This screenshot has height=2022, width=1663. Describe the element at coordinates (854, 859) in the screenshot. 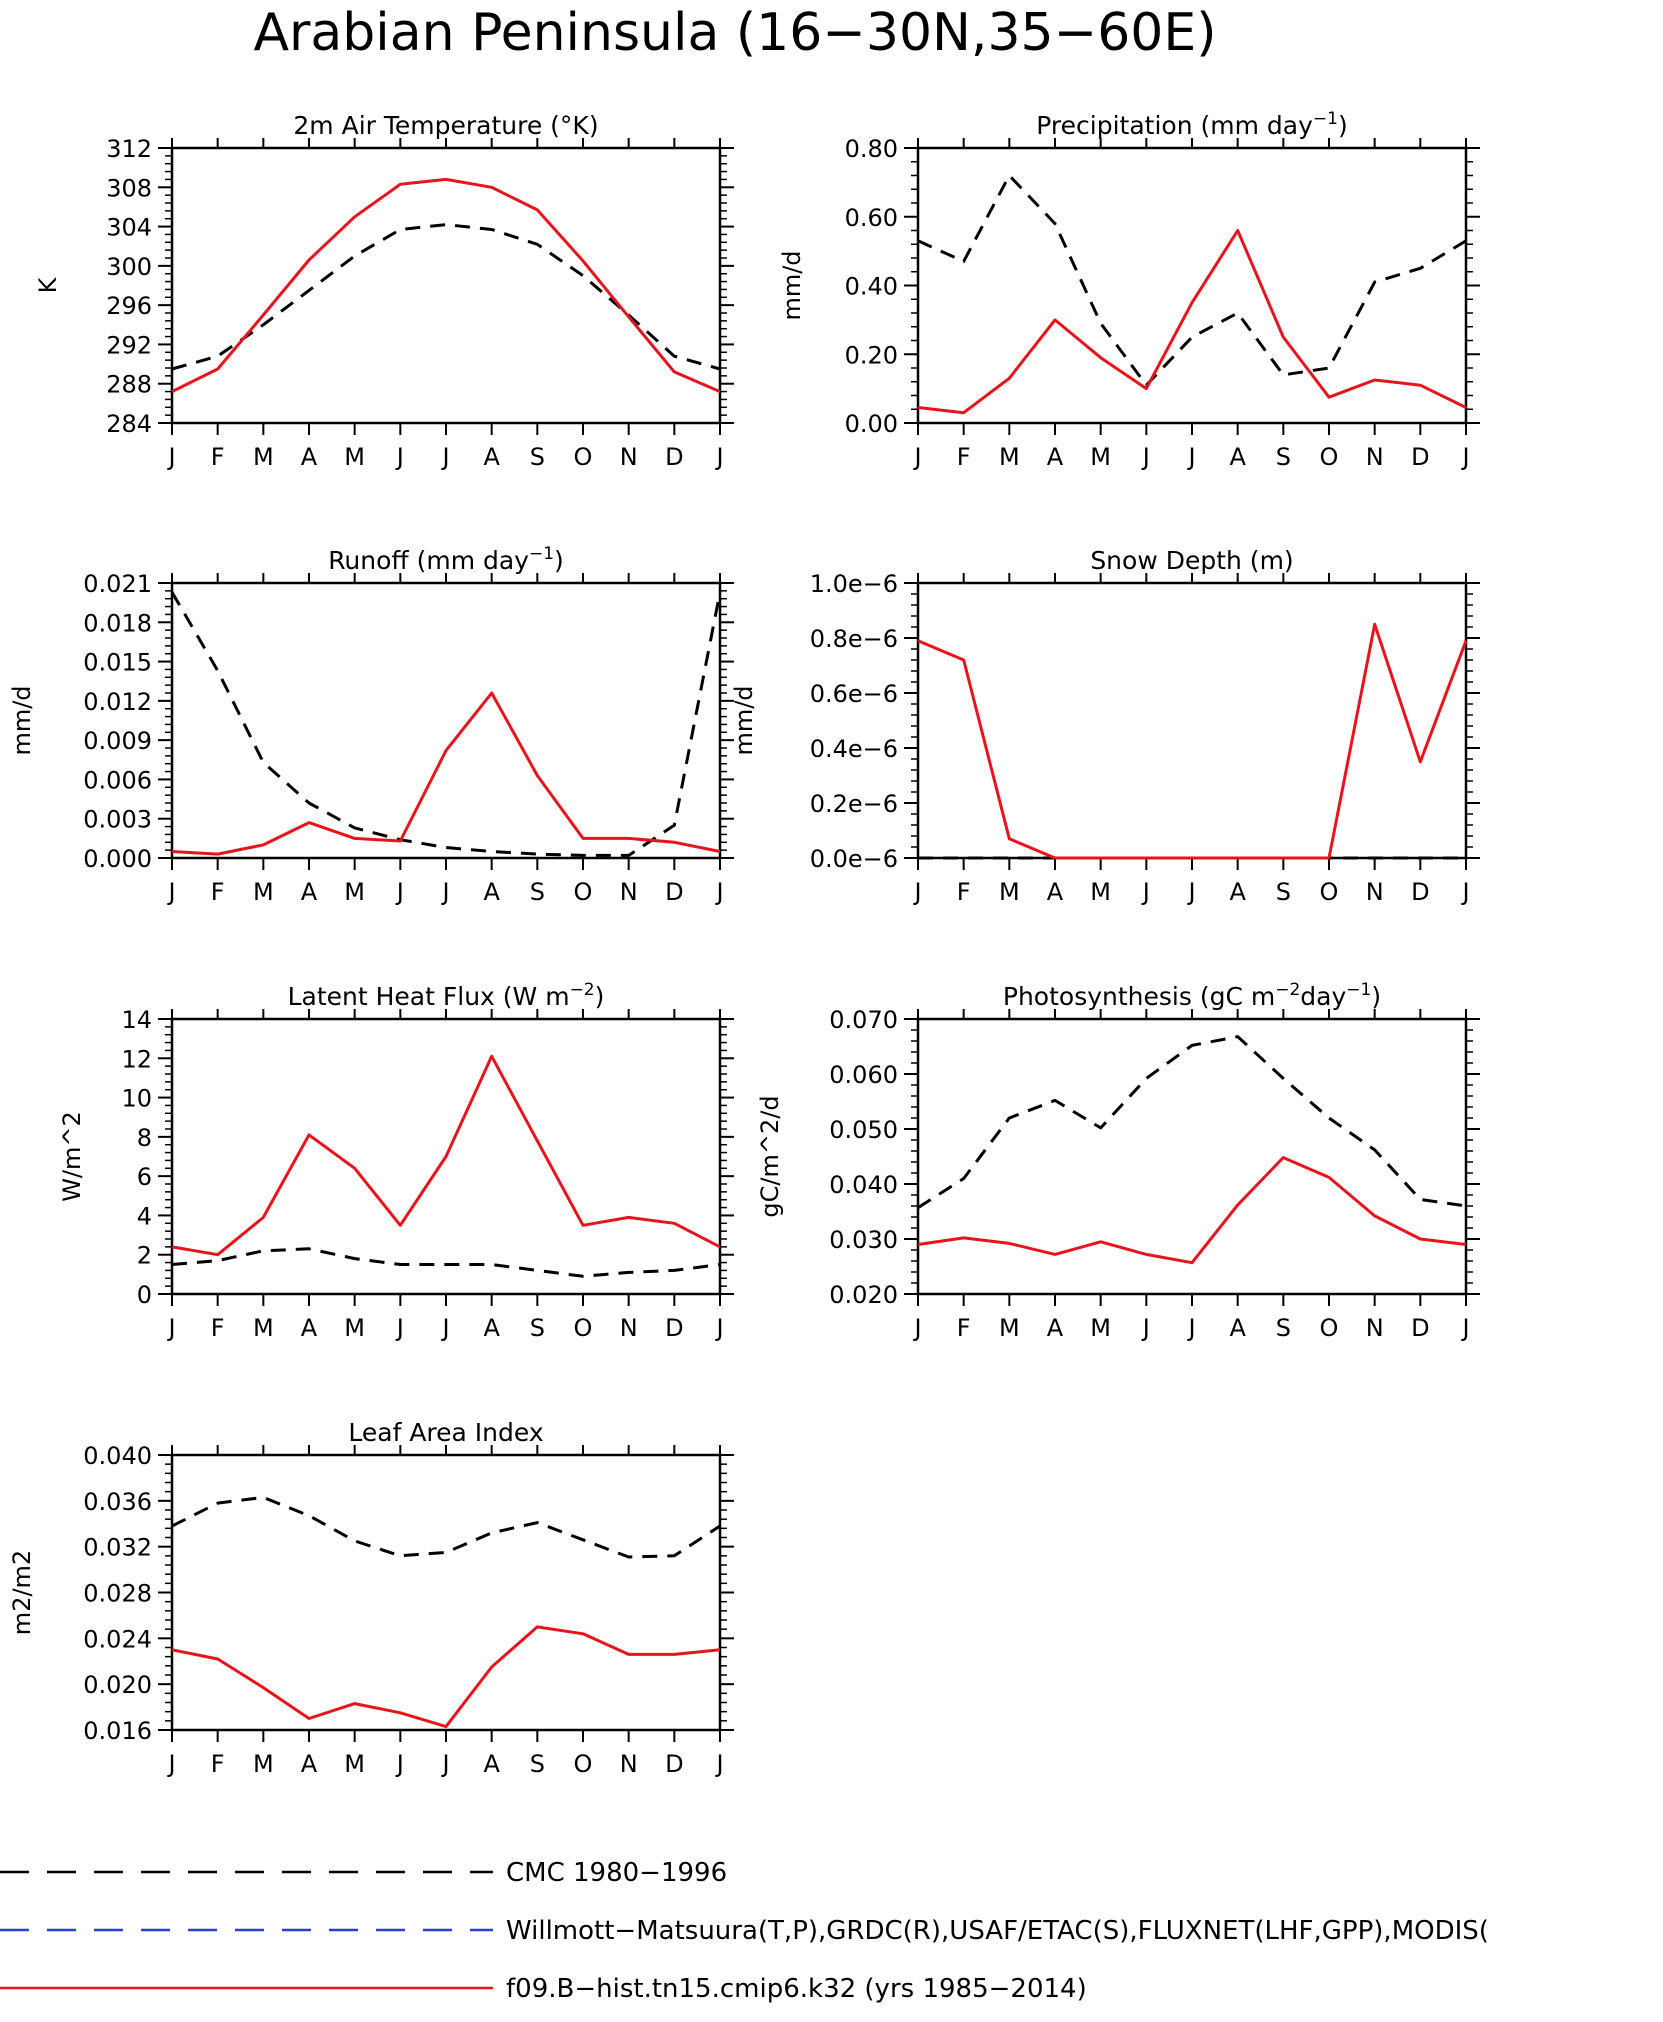

I see `y-tick-label: 0.0e−6` at that location.